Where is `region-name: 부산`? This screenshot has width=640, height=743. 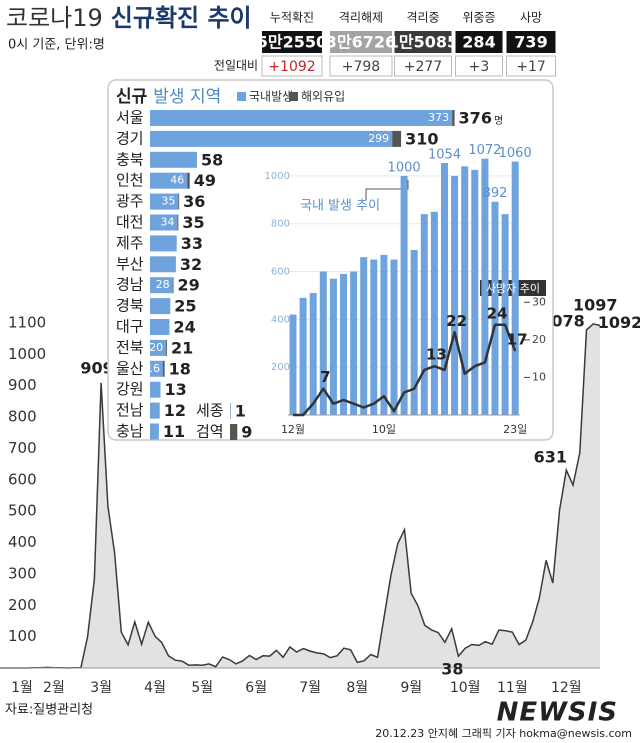
region-name: 부산 is located at coordinates (130, 264).